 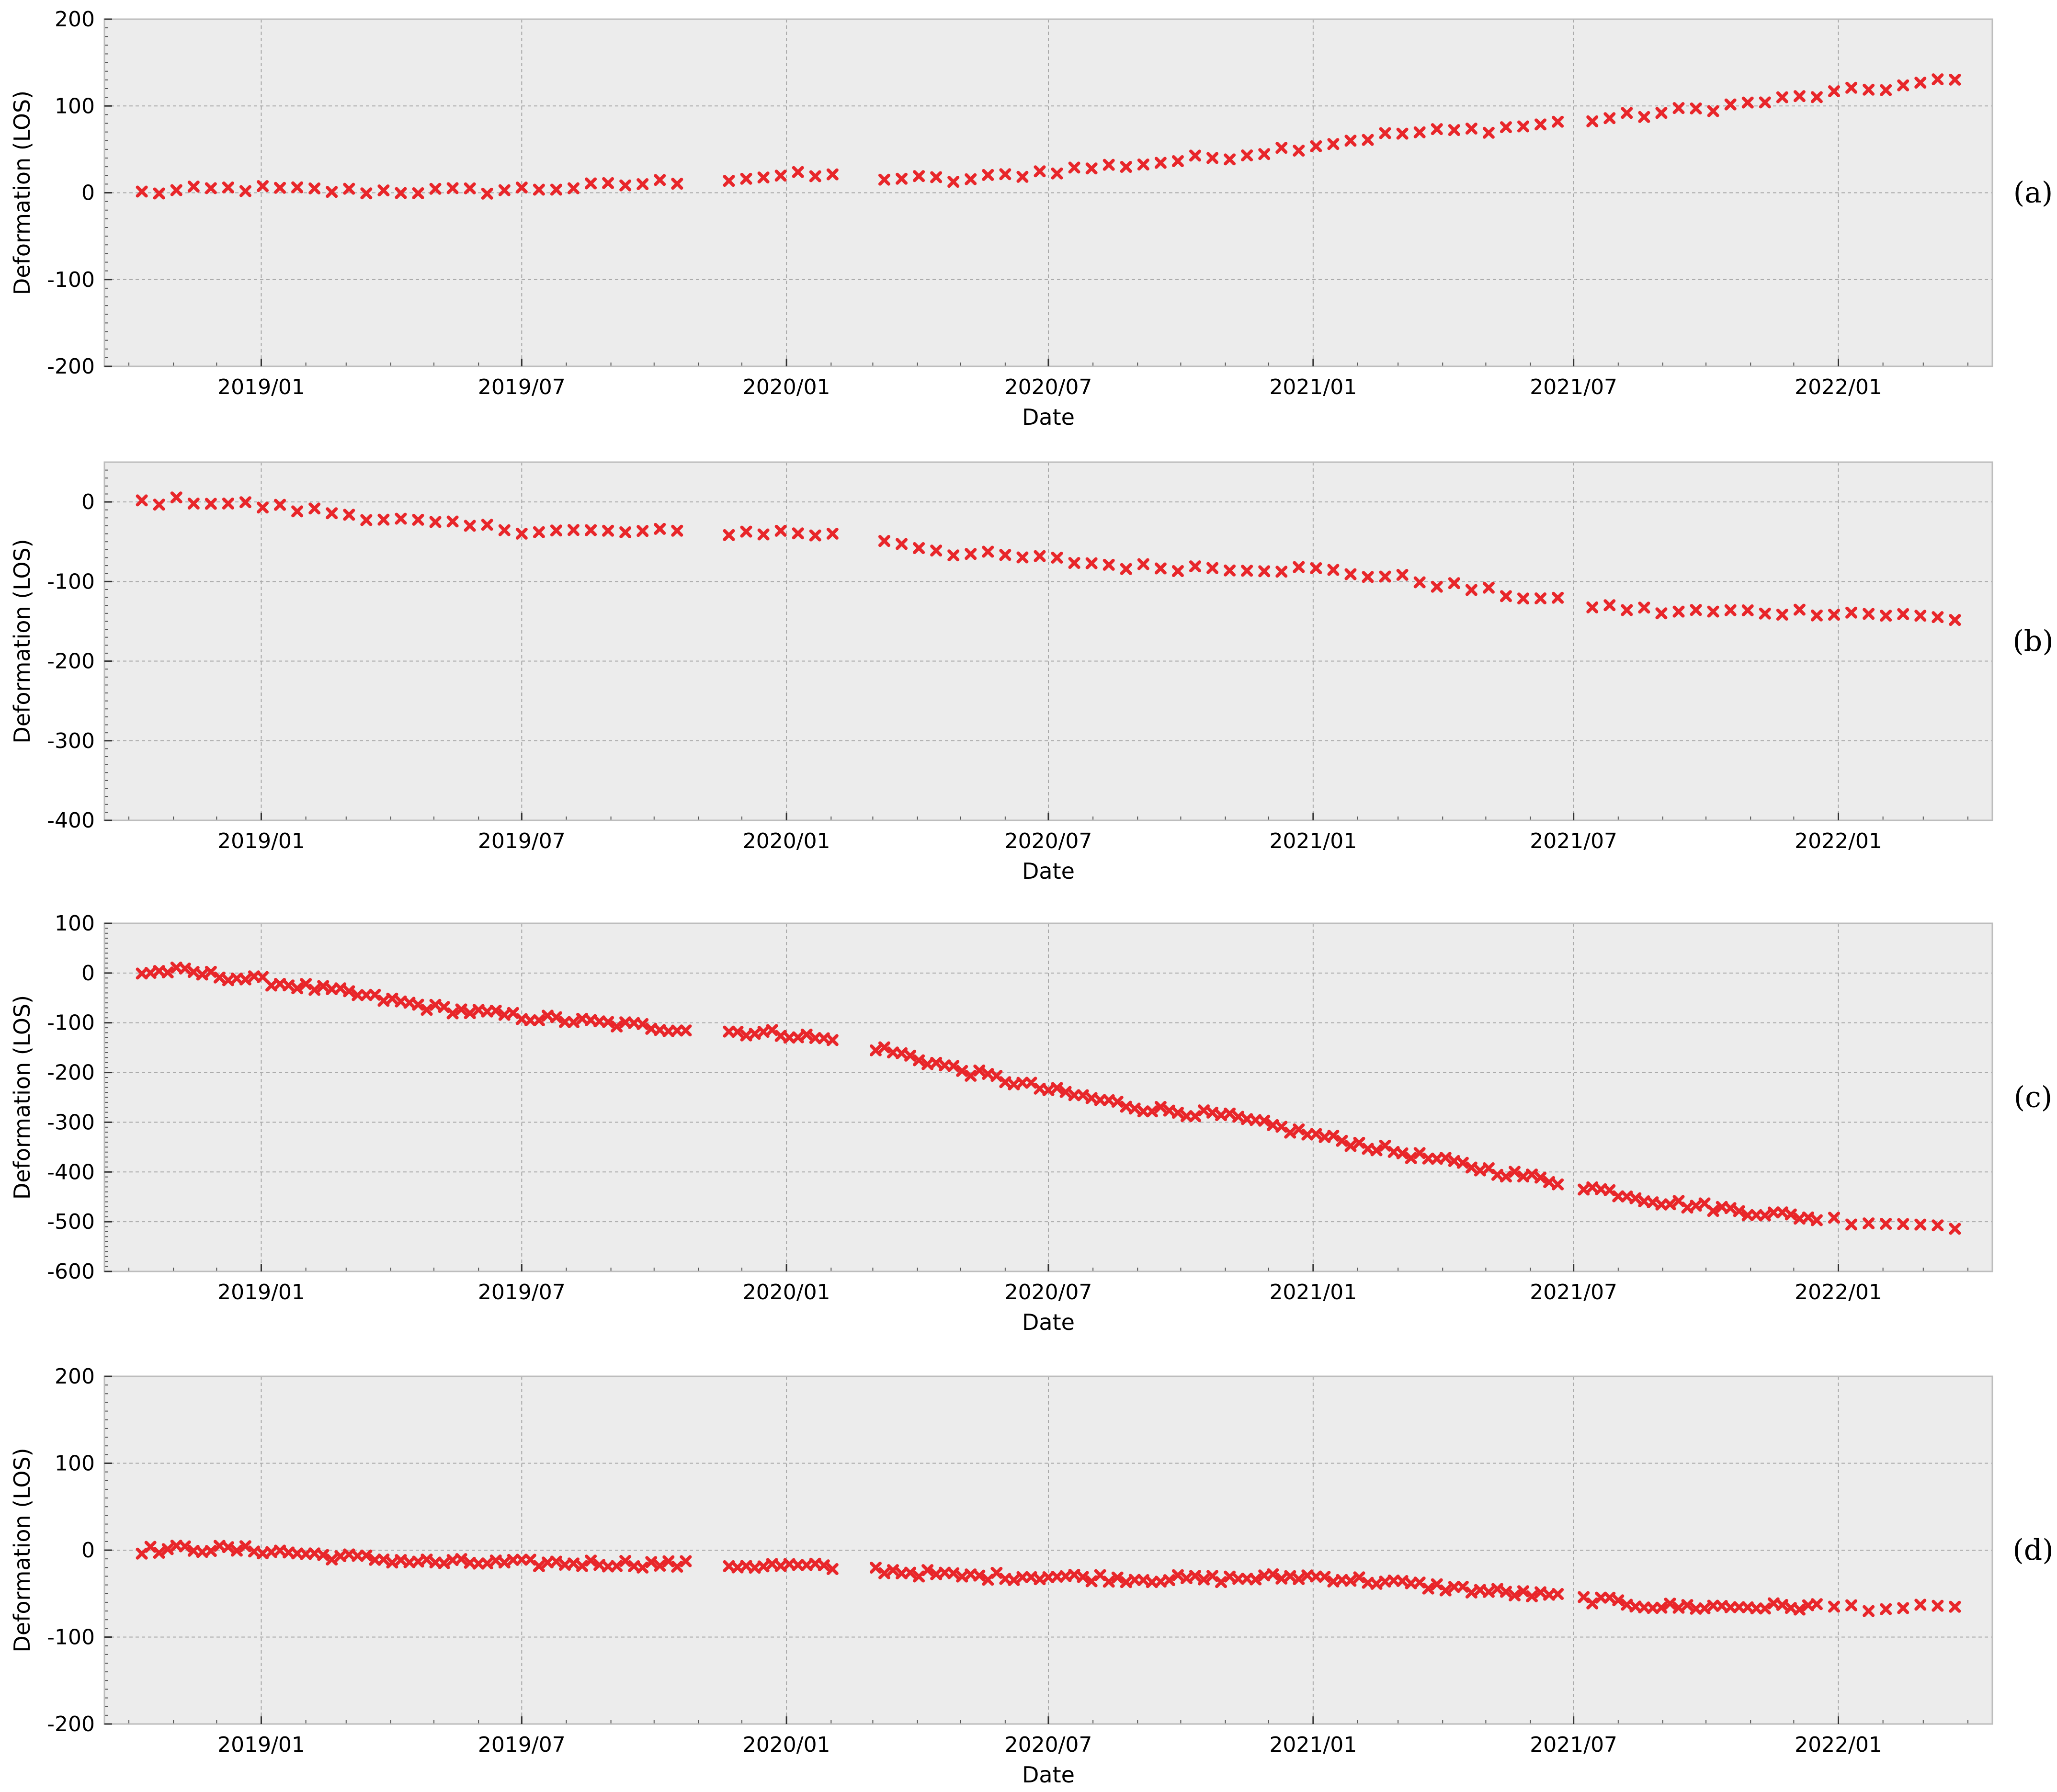 I want to click on y-tick-label: 100, so click(x=75, y=923).